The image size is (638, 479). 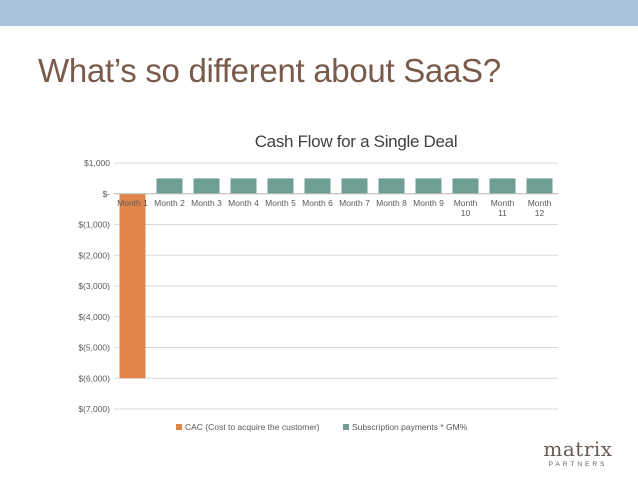 What do you see at coordinates (317, 203) in the screenshot?
I see `x-tick-label: Month 6` at bounding box center [317, 203].